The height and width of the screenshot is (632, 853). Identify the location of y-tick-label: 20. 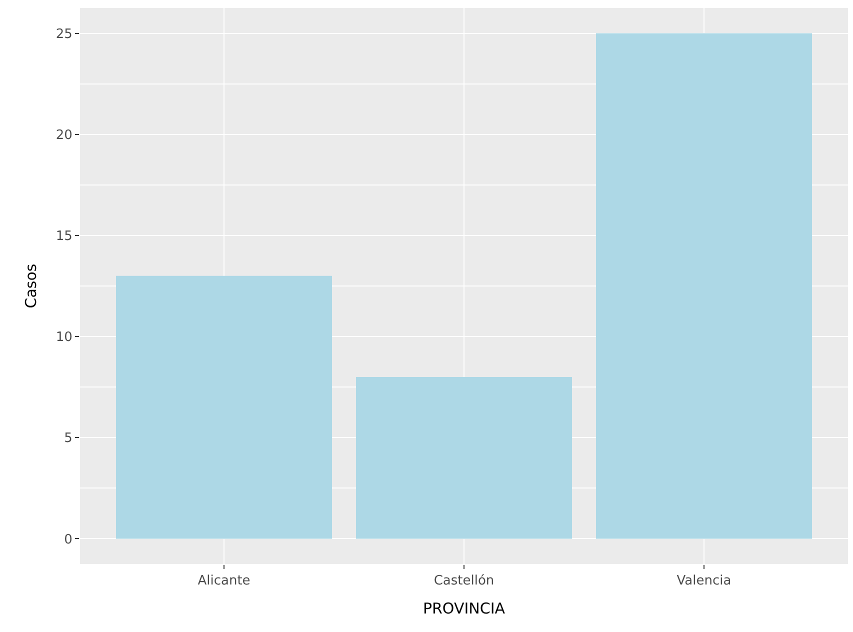
(64, 135).